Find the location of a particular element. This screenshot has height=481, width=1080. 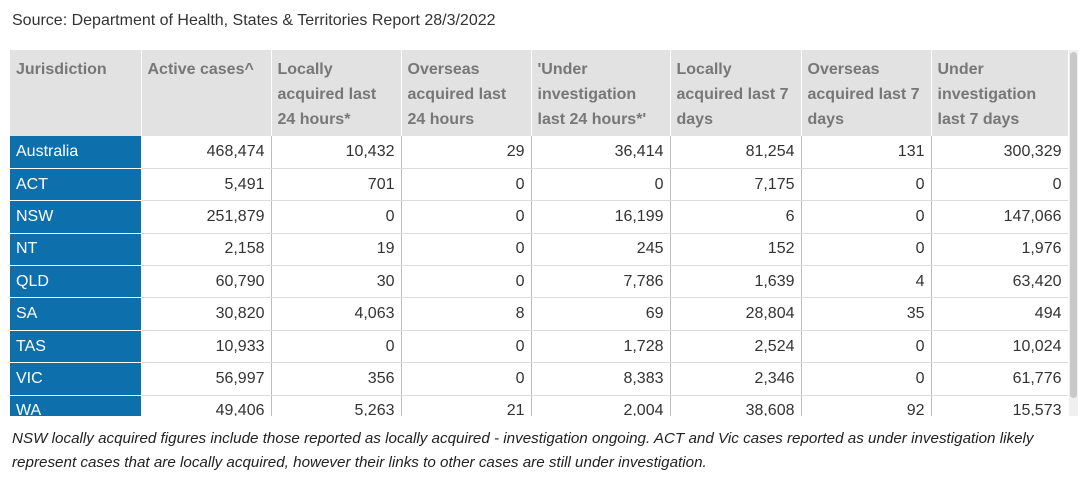

table-cell: 60,790 is located at coordinates (206, 282).